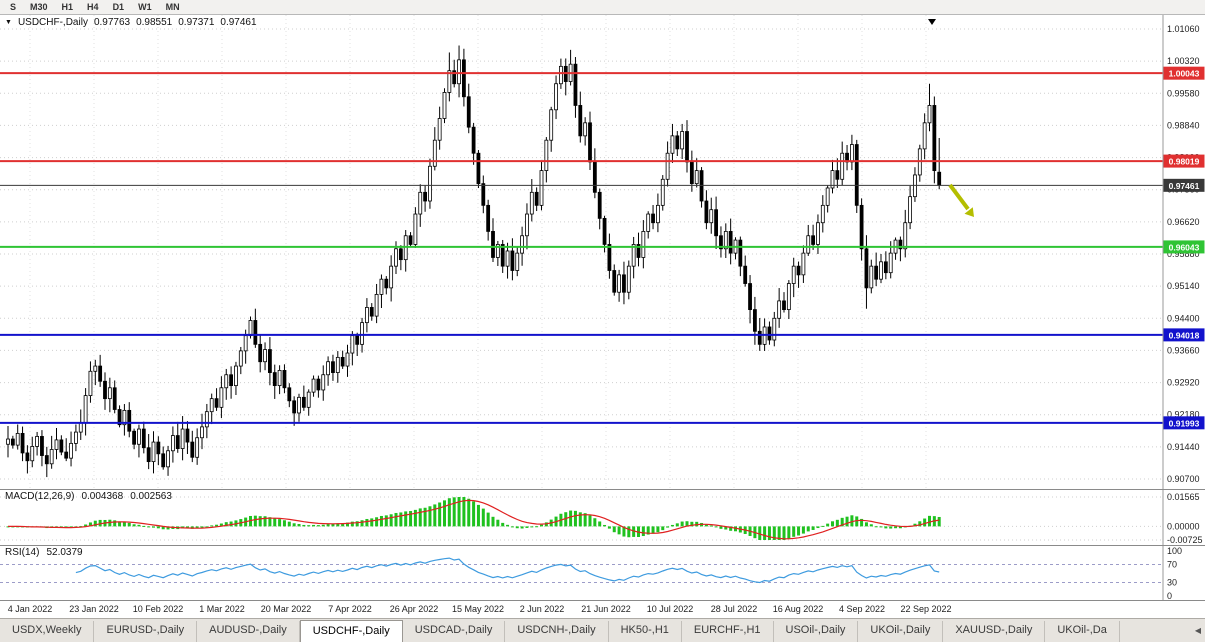 This screenshot has width=1205, height=642. Describe the element at coordinates (1197, 630) in the screenshot. I see `tabs-scroll-left-icon: ◀` at that location.